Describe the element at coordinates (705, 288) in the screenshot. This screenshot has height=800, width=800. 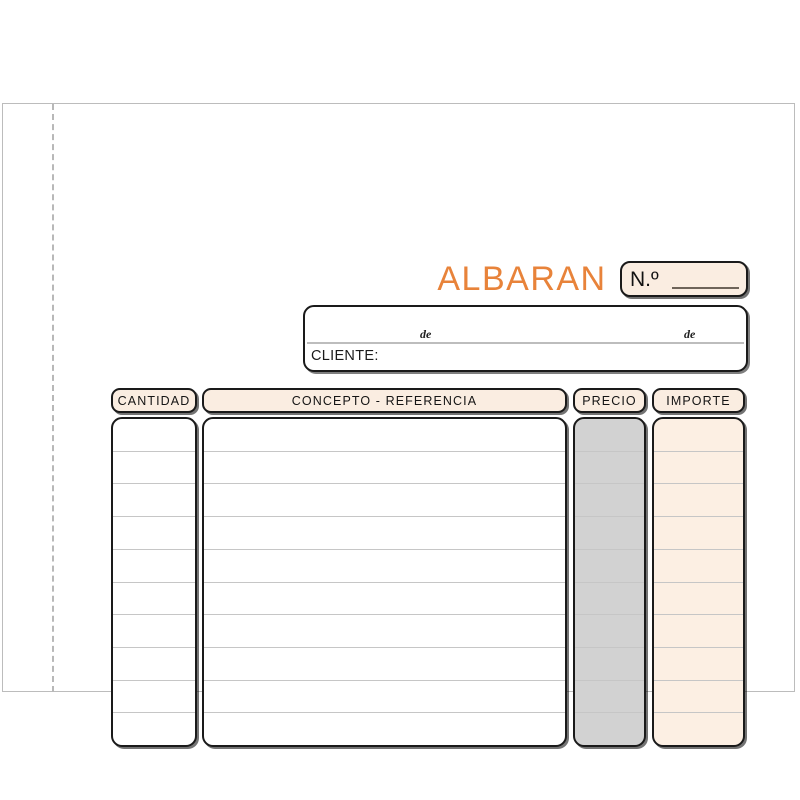
I see `document-number-rule` at that location.